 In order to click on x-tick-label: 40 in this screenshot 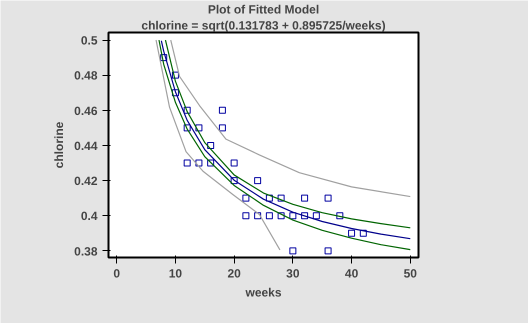, I will do `click(351, 273)`.